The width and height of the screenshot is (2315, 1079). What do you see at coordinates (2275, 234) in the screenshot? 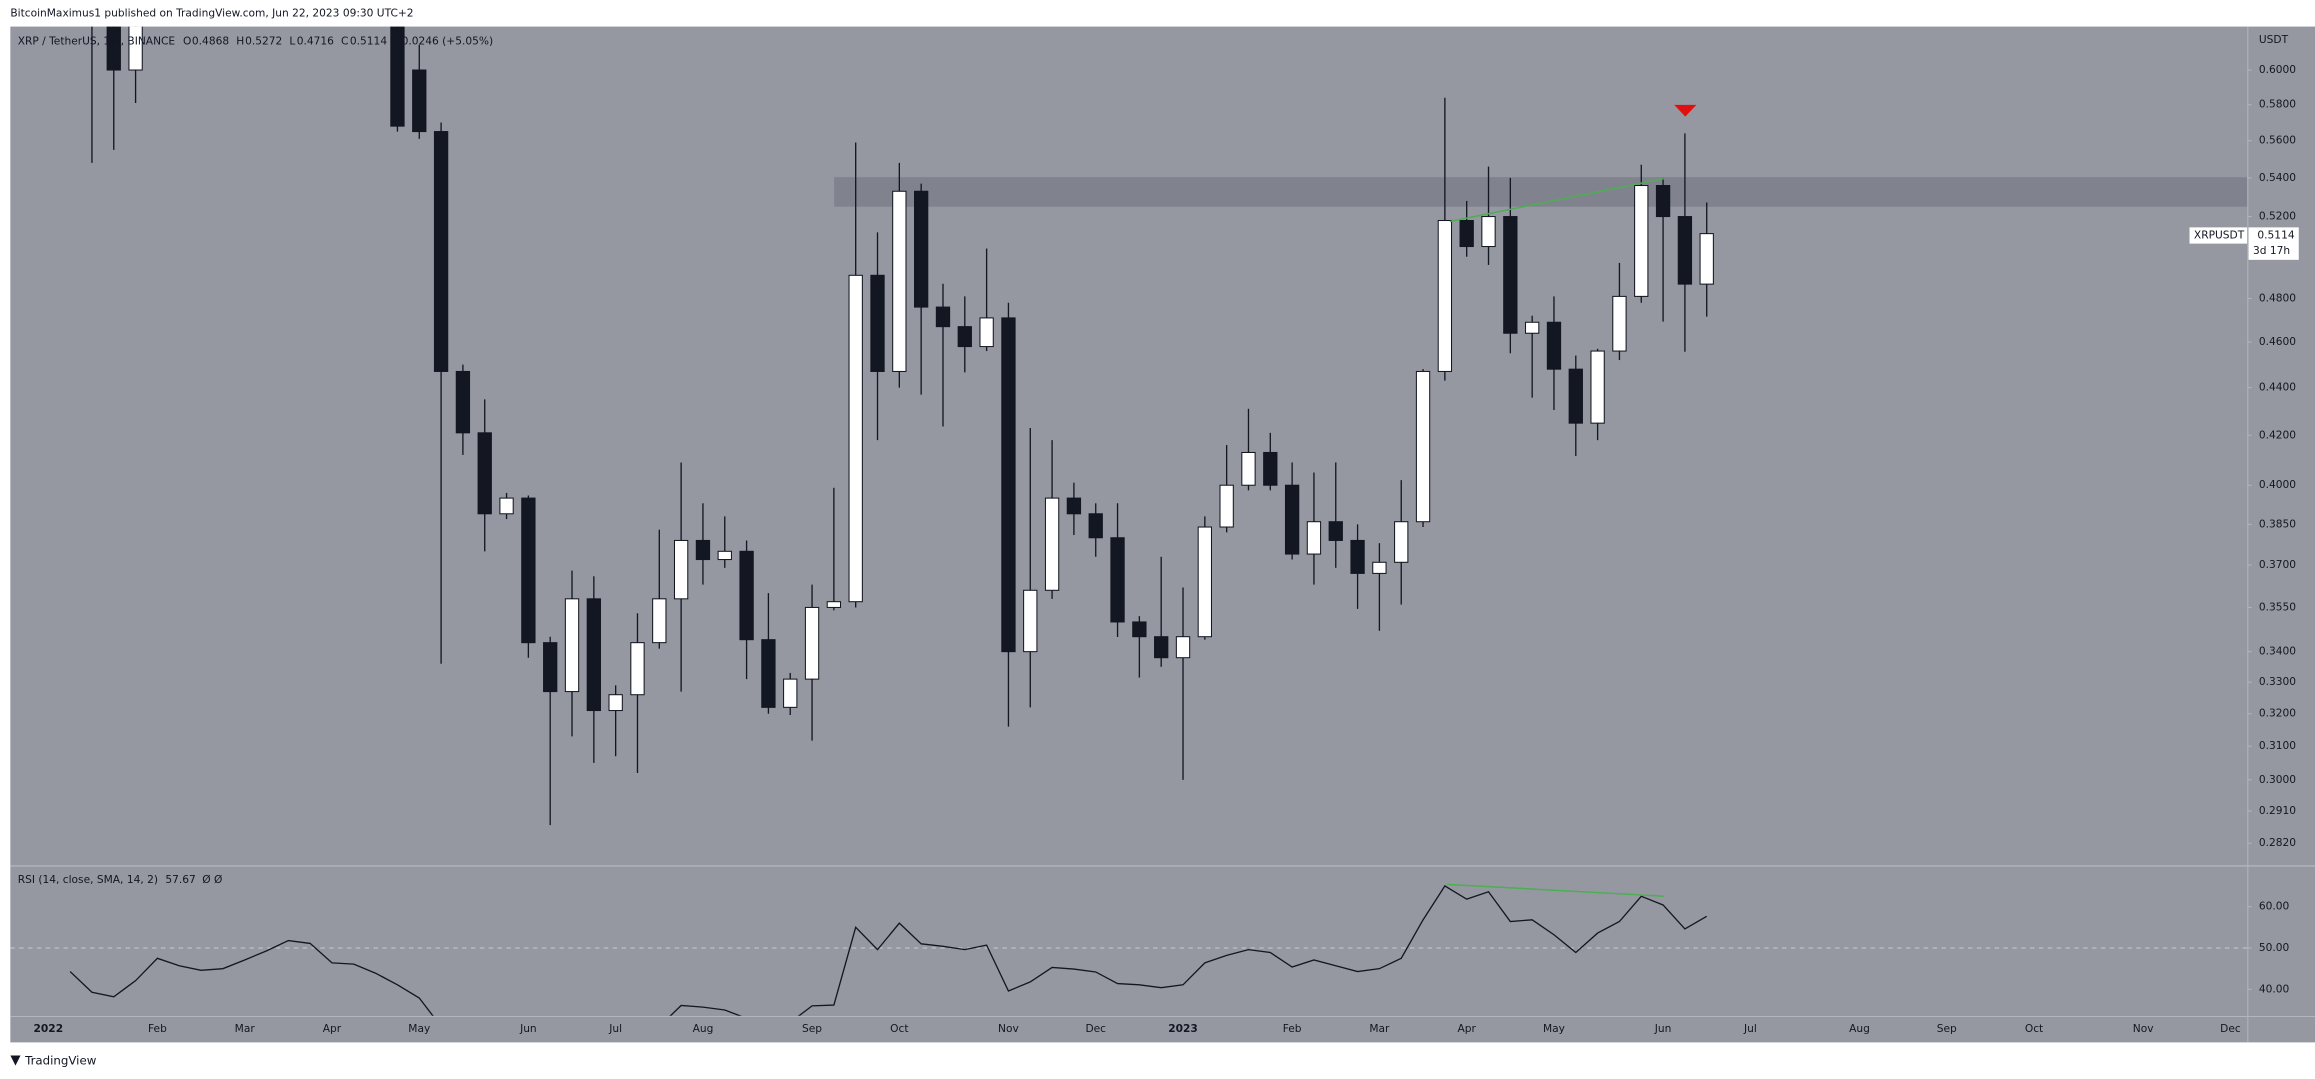
I see `last-price: 0.5114` at bounding box center [2275, 234].